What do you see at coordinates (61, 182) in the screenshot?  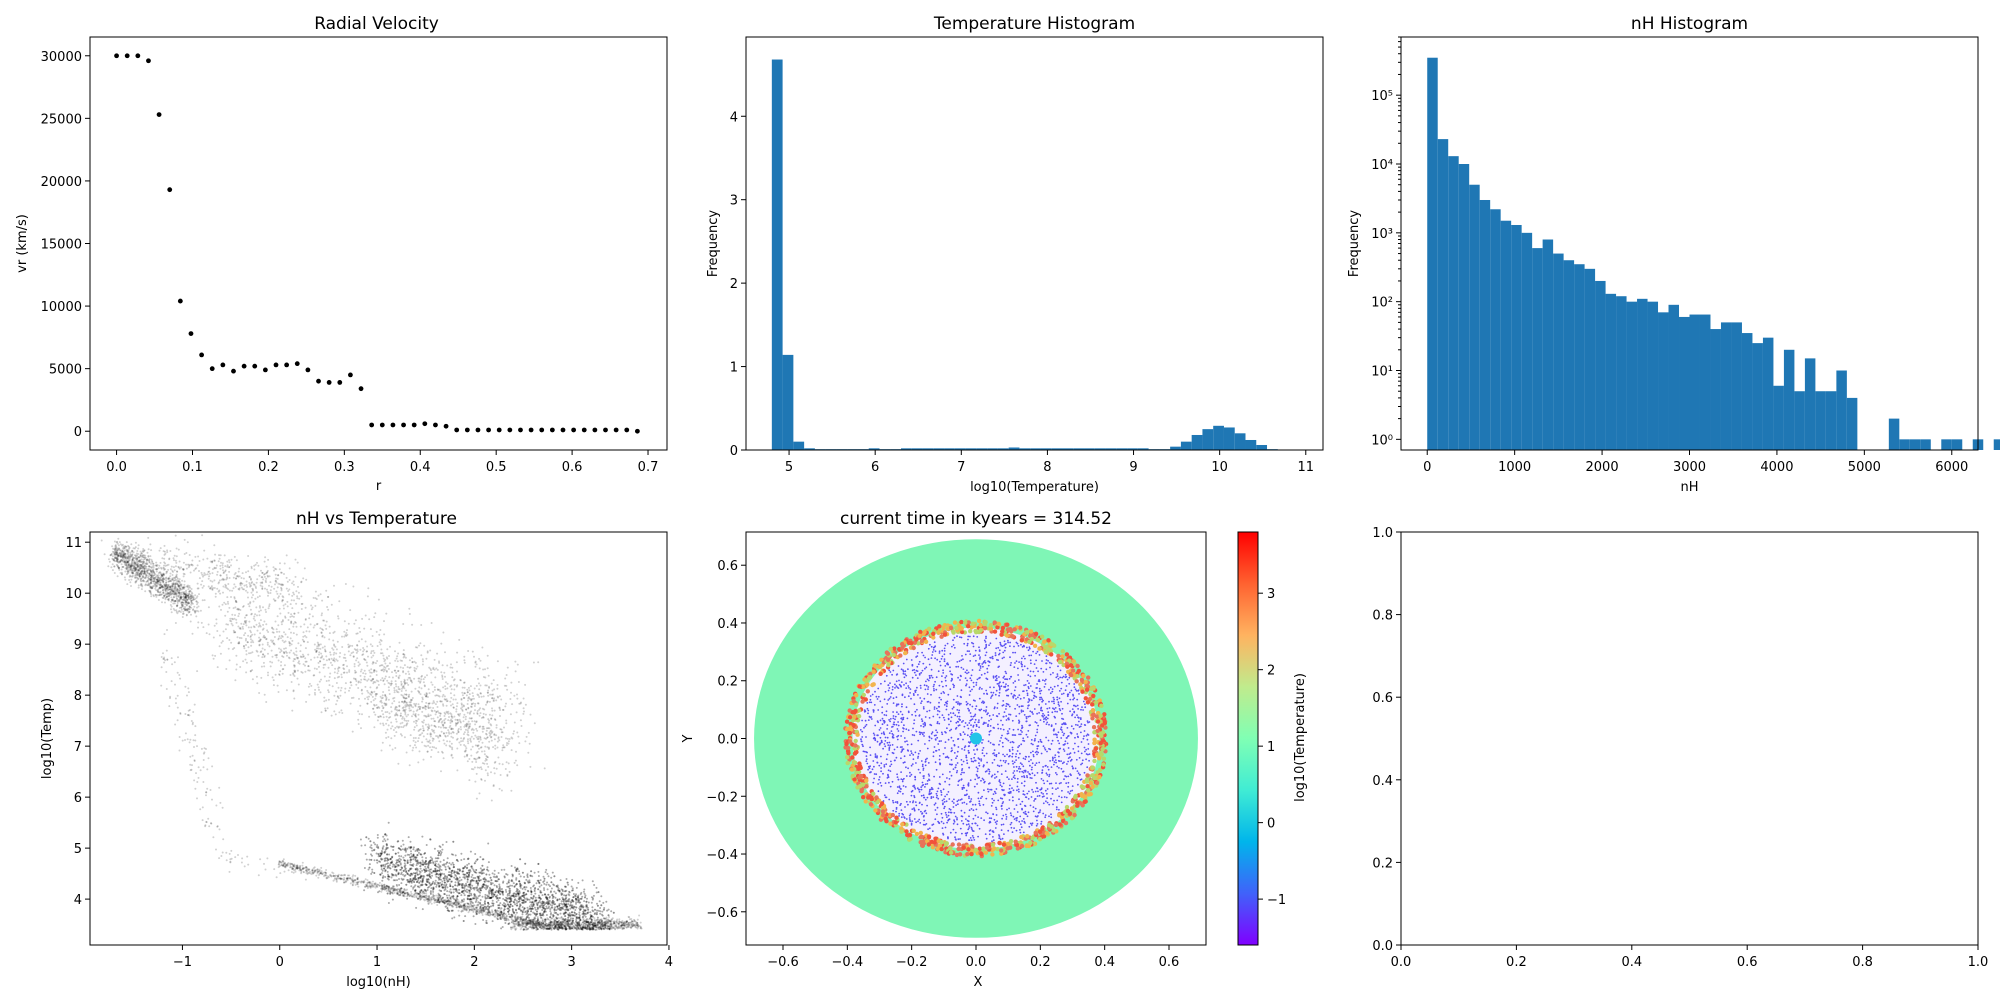 I see `y-tick-label: 20000` at bounding box center [61, 182].